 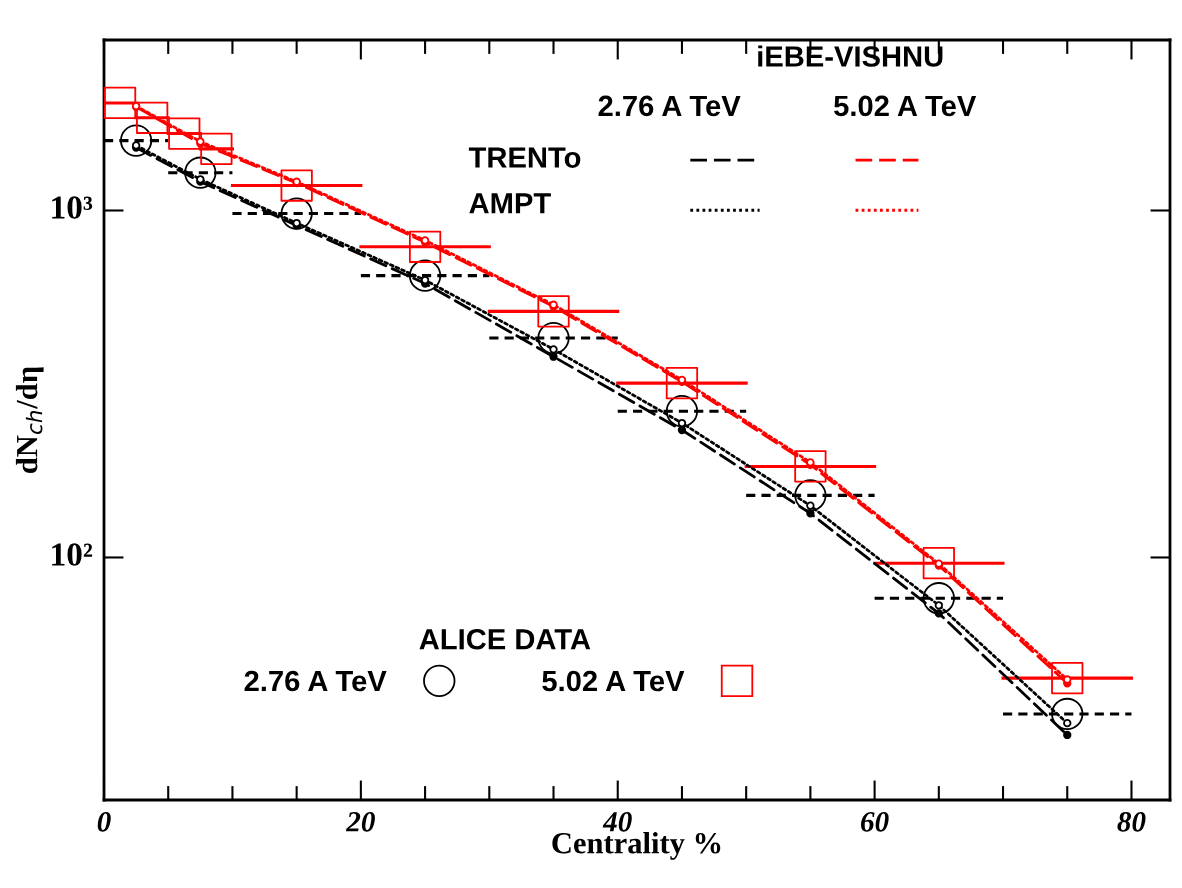 What do you see at coordinates (315, 681) in the screenshot?
I see `legend-label: 2.76 A TeV` at bounding box center [315, 681].